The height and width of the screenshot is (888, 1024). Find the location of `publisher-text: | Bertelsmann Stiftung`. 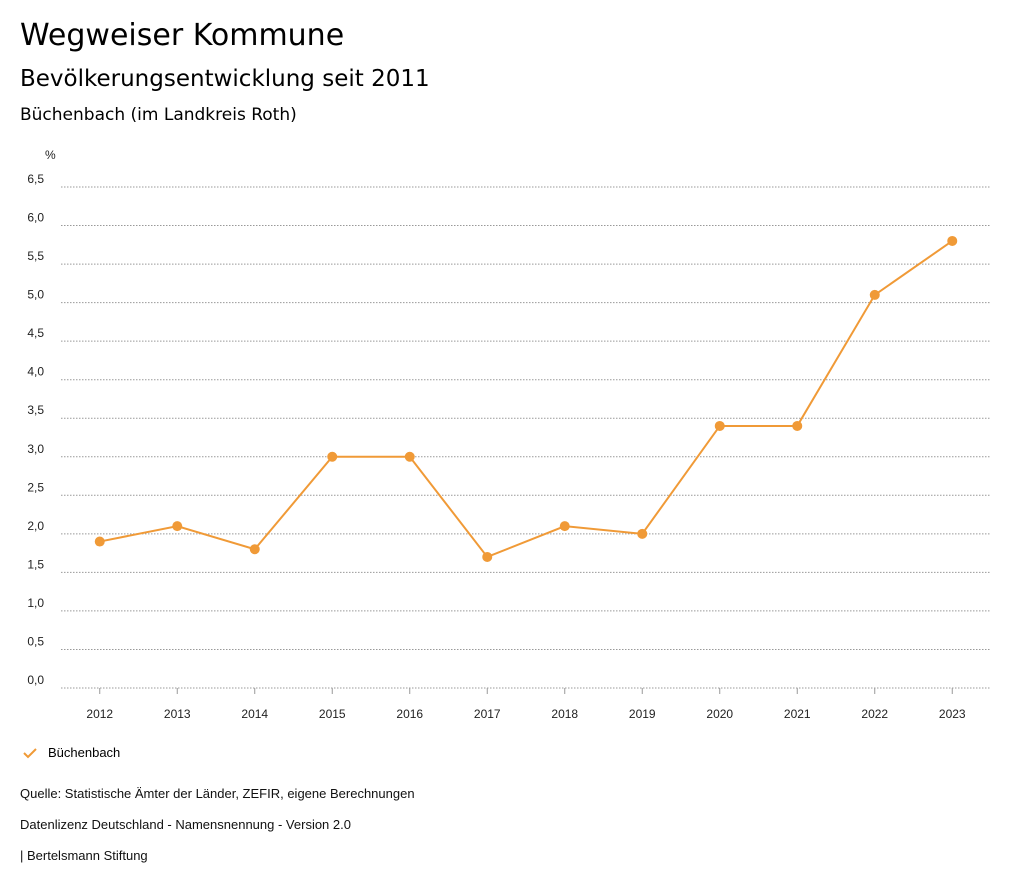

publisher-text: | Bertelsmann Stiftung is located at coordinates (84, 855).